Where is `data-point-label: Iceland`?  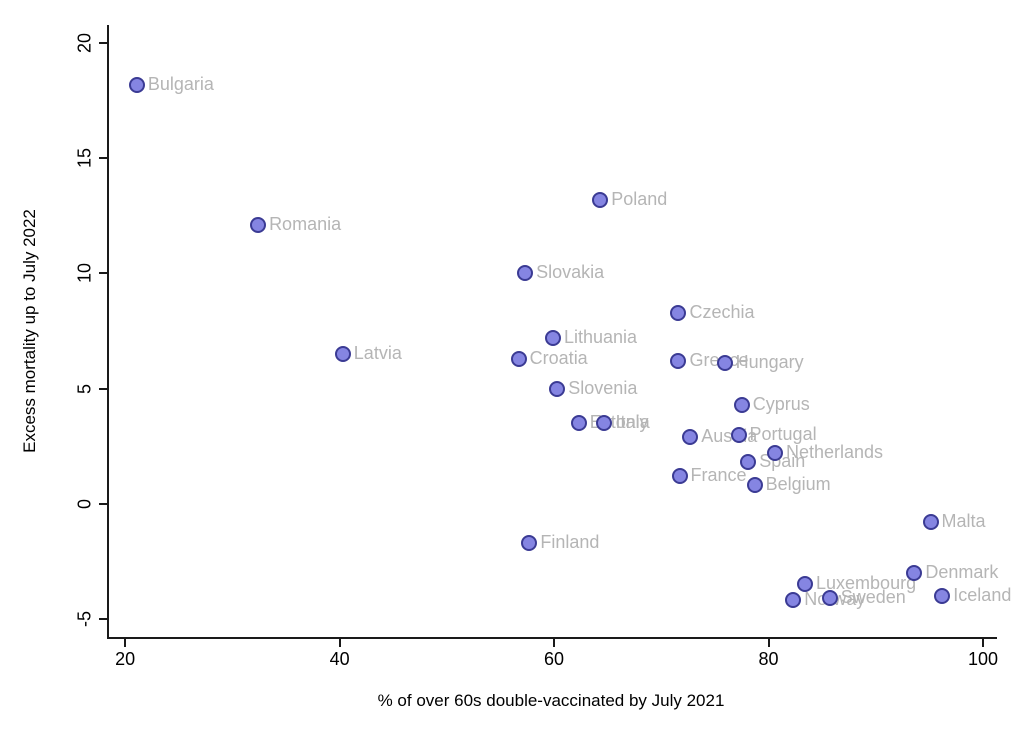 data-point-label: Iceland is located at coordinates (982, 594).